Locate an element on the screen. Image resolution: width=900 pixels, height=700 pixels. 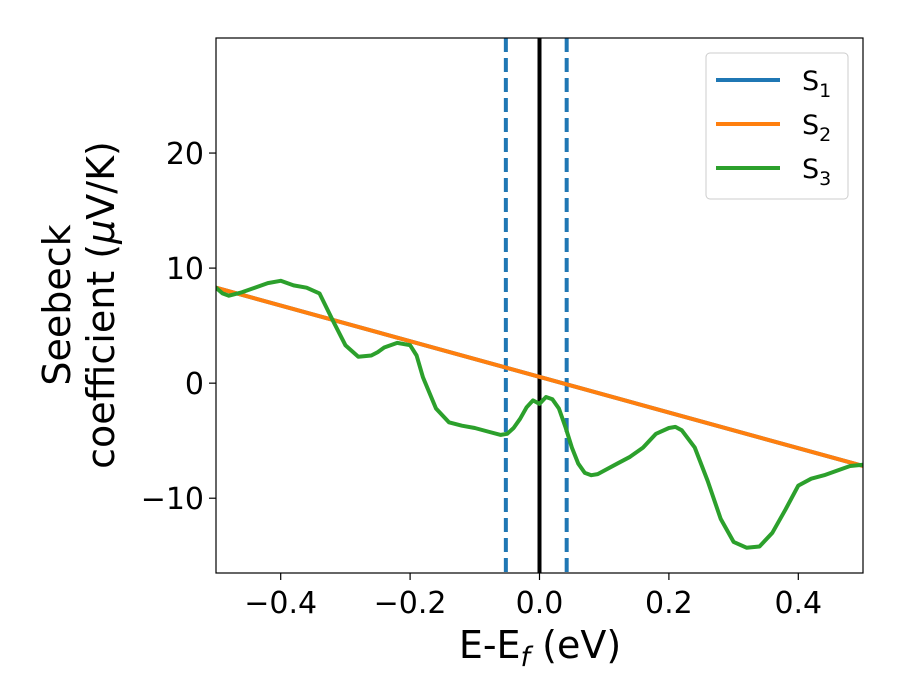
y-axis-label: Seebeck coefficient (μV/K) is located at coordinates (79, 305).